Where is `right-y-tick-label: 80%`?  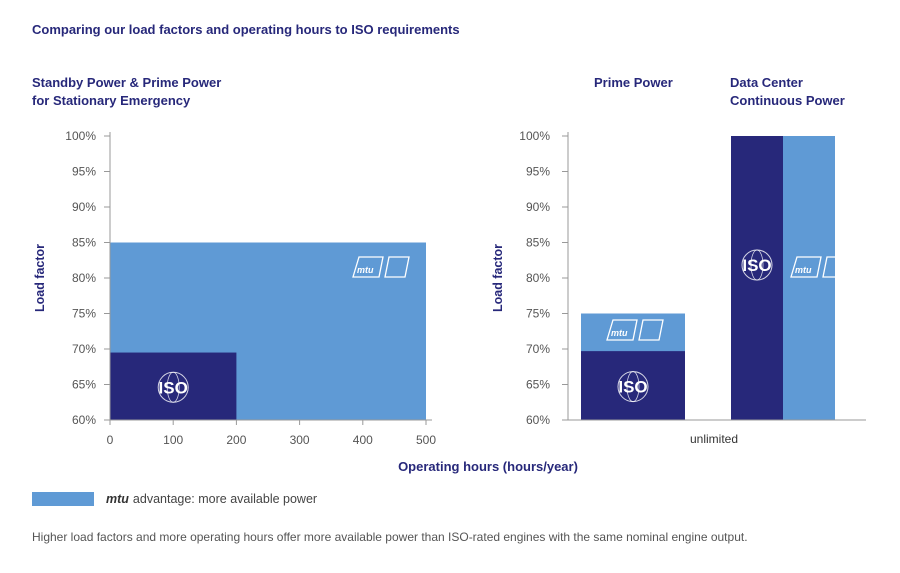
right-y-tick-label: 80% is located at coordinates (538, 278).